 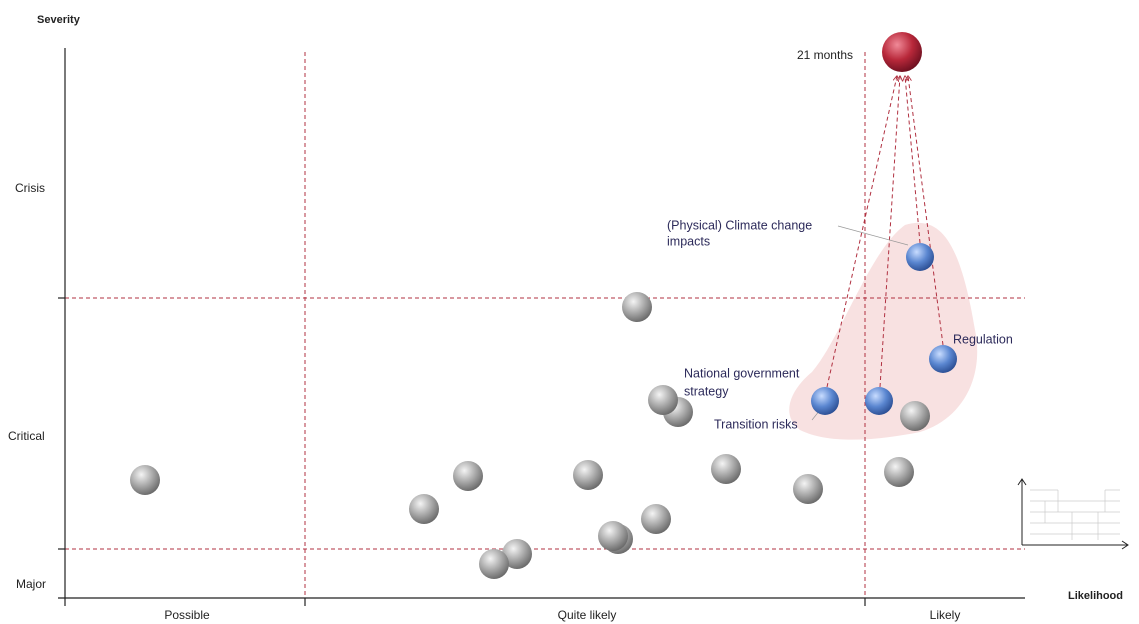 What do you see at coordinates (945, 615) in the screenshot?
I see `x-level: Likely` at bounding box center [945, 615].